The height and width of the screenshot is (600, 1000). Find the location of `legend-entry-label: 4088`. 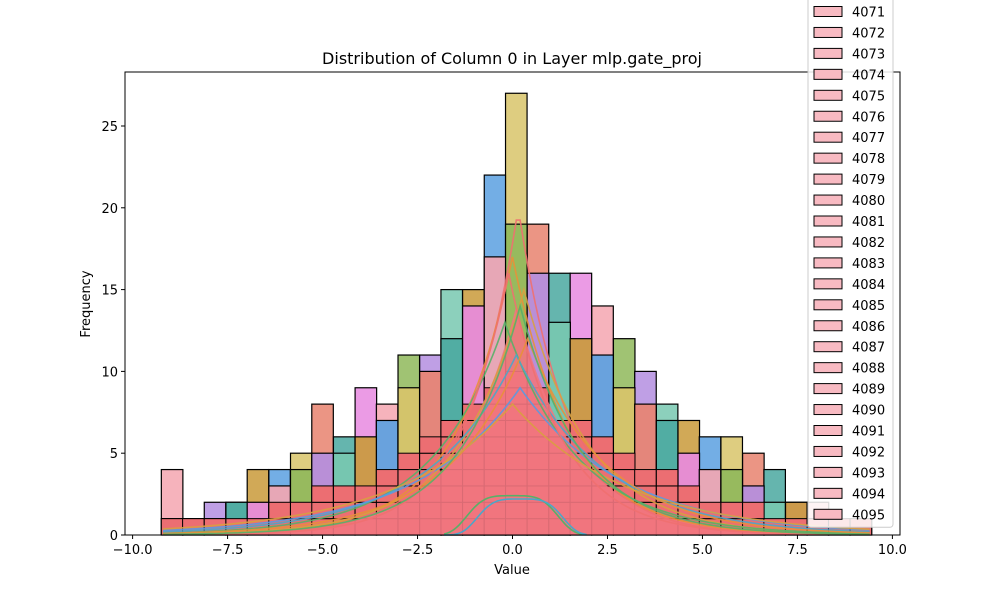

legend-entry-label: 4088 is located at coordinates (868, 369).